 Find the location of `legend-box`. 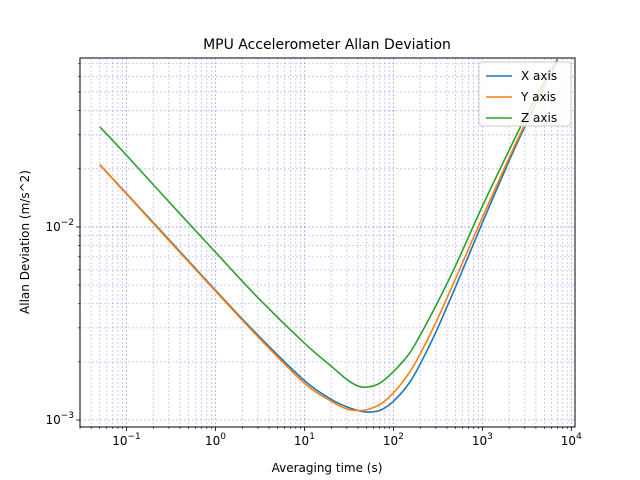

legend-box is located at coordinates (525, 94).